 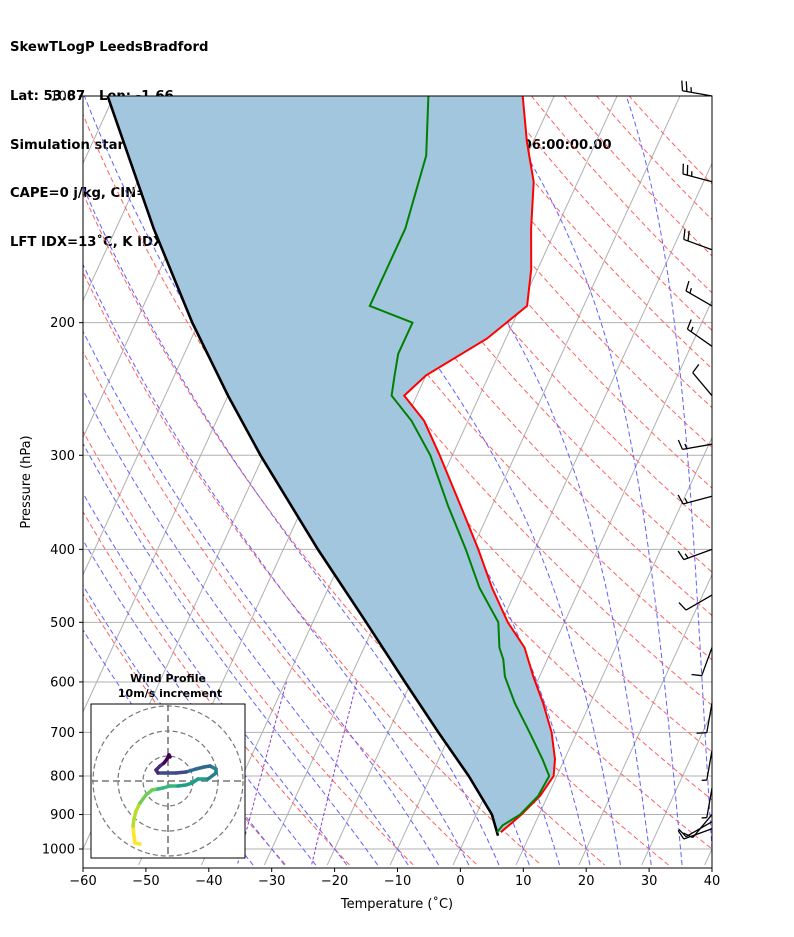 I want to click on x-tick-label: 20, so click(x=586, y=881).